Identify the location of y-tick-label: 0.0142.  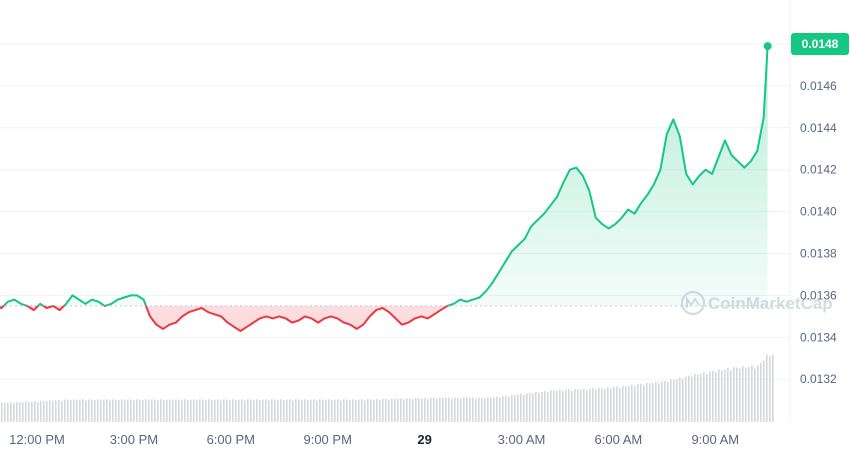
(818, 170).